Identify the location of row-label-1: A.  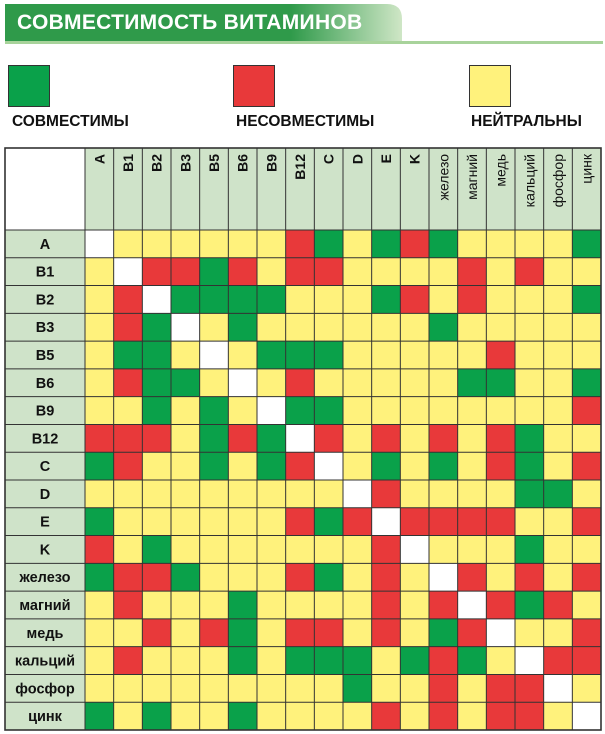
(45, 245).